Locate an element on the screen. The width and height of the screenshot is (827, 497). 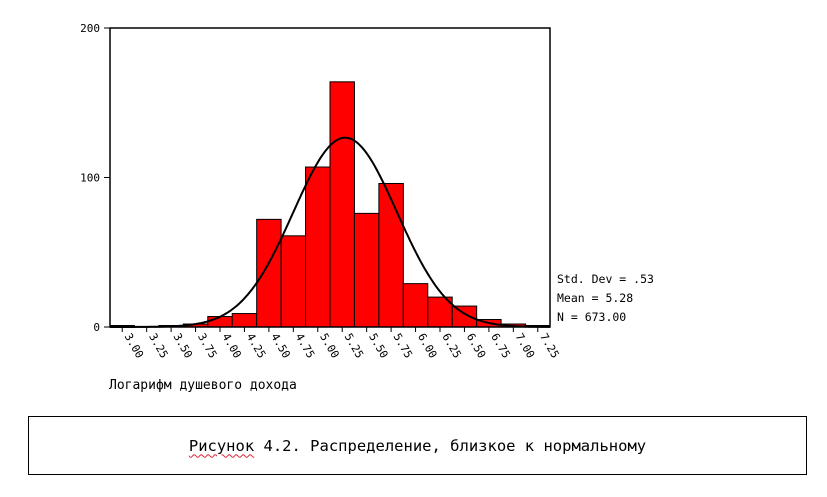
y-tick-label: 0 is located at coordinates (96, 327).